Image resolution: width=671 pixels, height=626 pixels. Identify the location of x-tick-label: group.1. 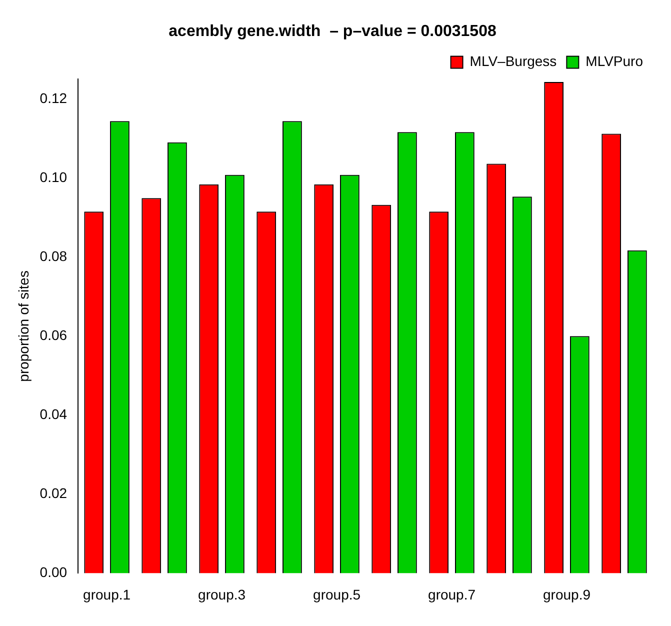
(107, 594).